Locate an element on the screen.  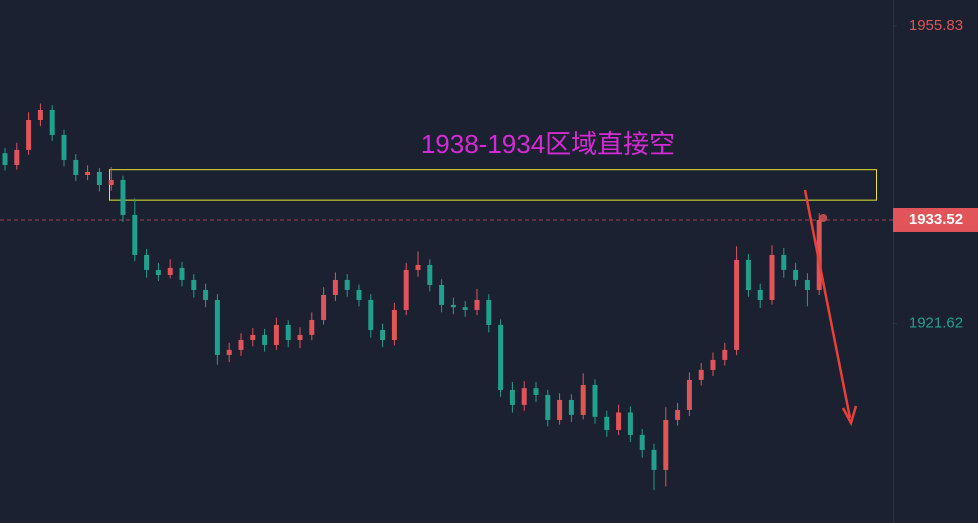
price-label: 1933.52 is located at coordinates (936, 219).